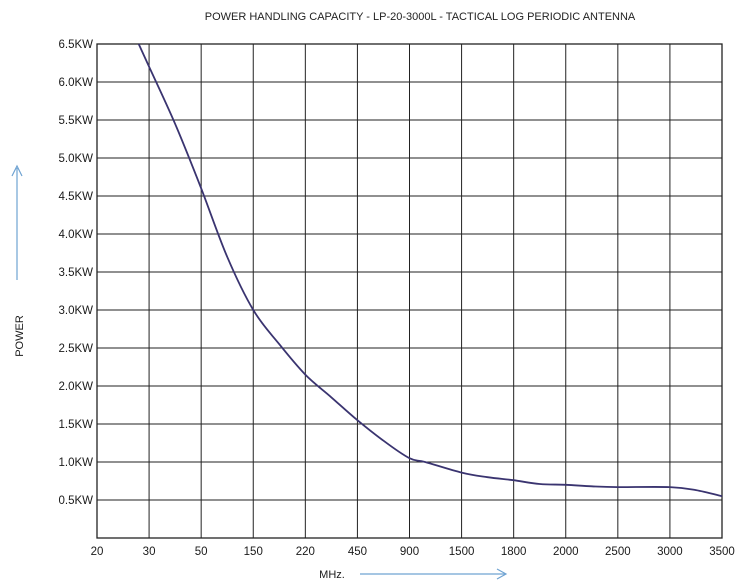 This screenshot has height=582, width=739. Describe the element at coordinates (75, 349) in the screenshot. I see `y-tick-label: 2.5KW` at that location.